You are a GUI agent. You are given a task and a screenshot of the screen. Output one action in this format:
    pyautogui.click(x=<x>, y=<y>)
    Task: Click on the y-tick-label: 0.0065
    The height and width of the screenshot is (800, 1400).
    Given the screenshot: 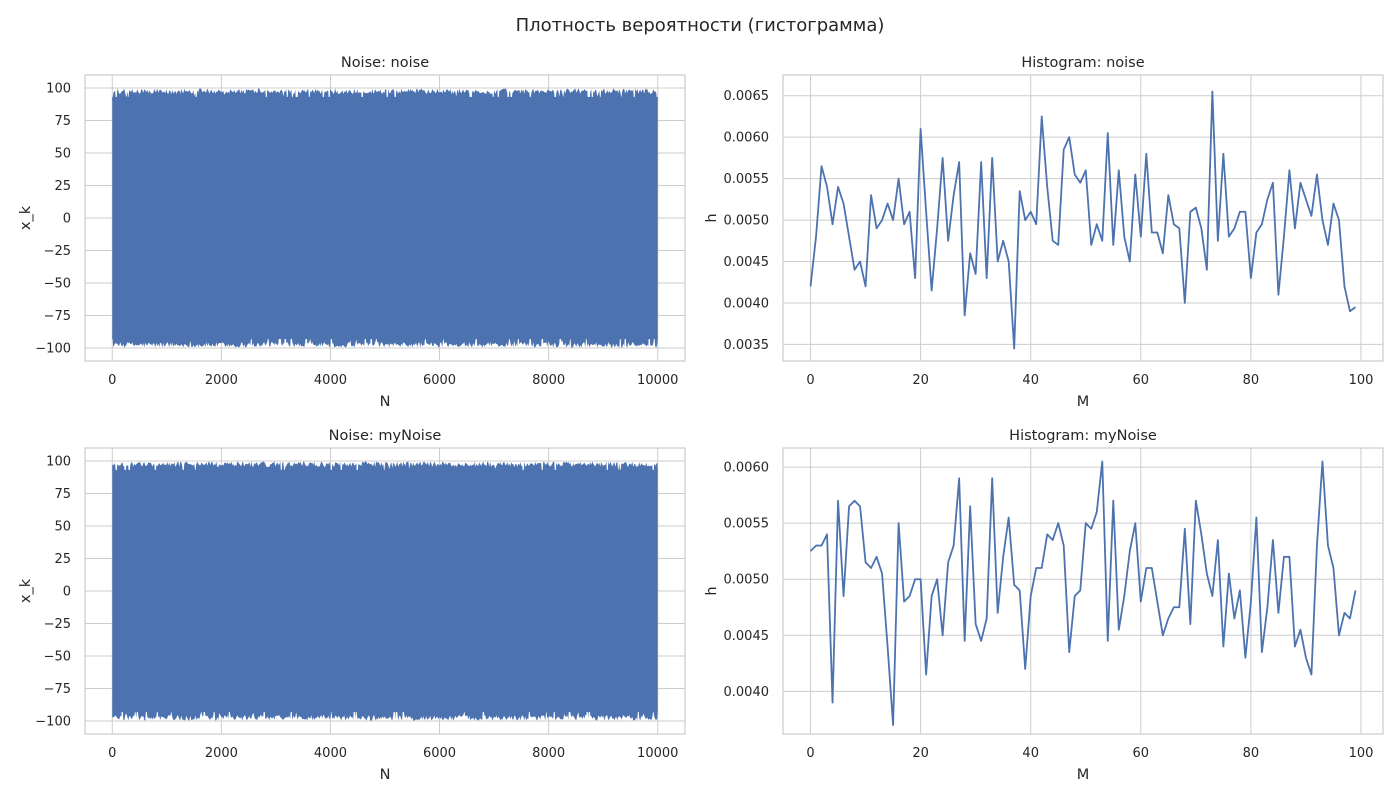 What is the action you would take?
    pyautogui.click(x=747, y=96)
    